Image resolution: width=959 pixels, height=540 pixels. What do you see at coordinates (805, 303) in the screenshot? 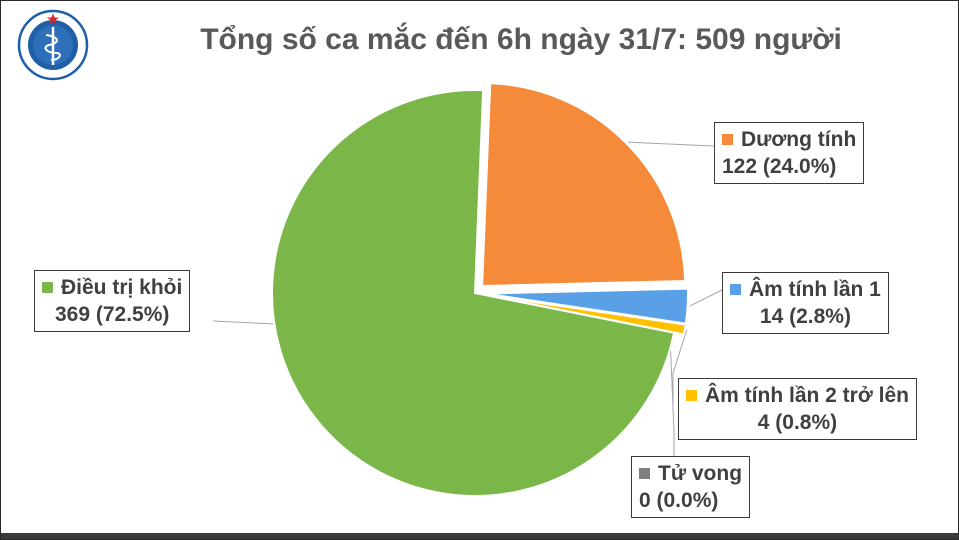
I see `label-am-tinh-lan-1: Âm tính lần 1 14 (2.8%)` at bounding box center [805, 303].